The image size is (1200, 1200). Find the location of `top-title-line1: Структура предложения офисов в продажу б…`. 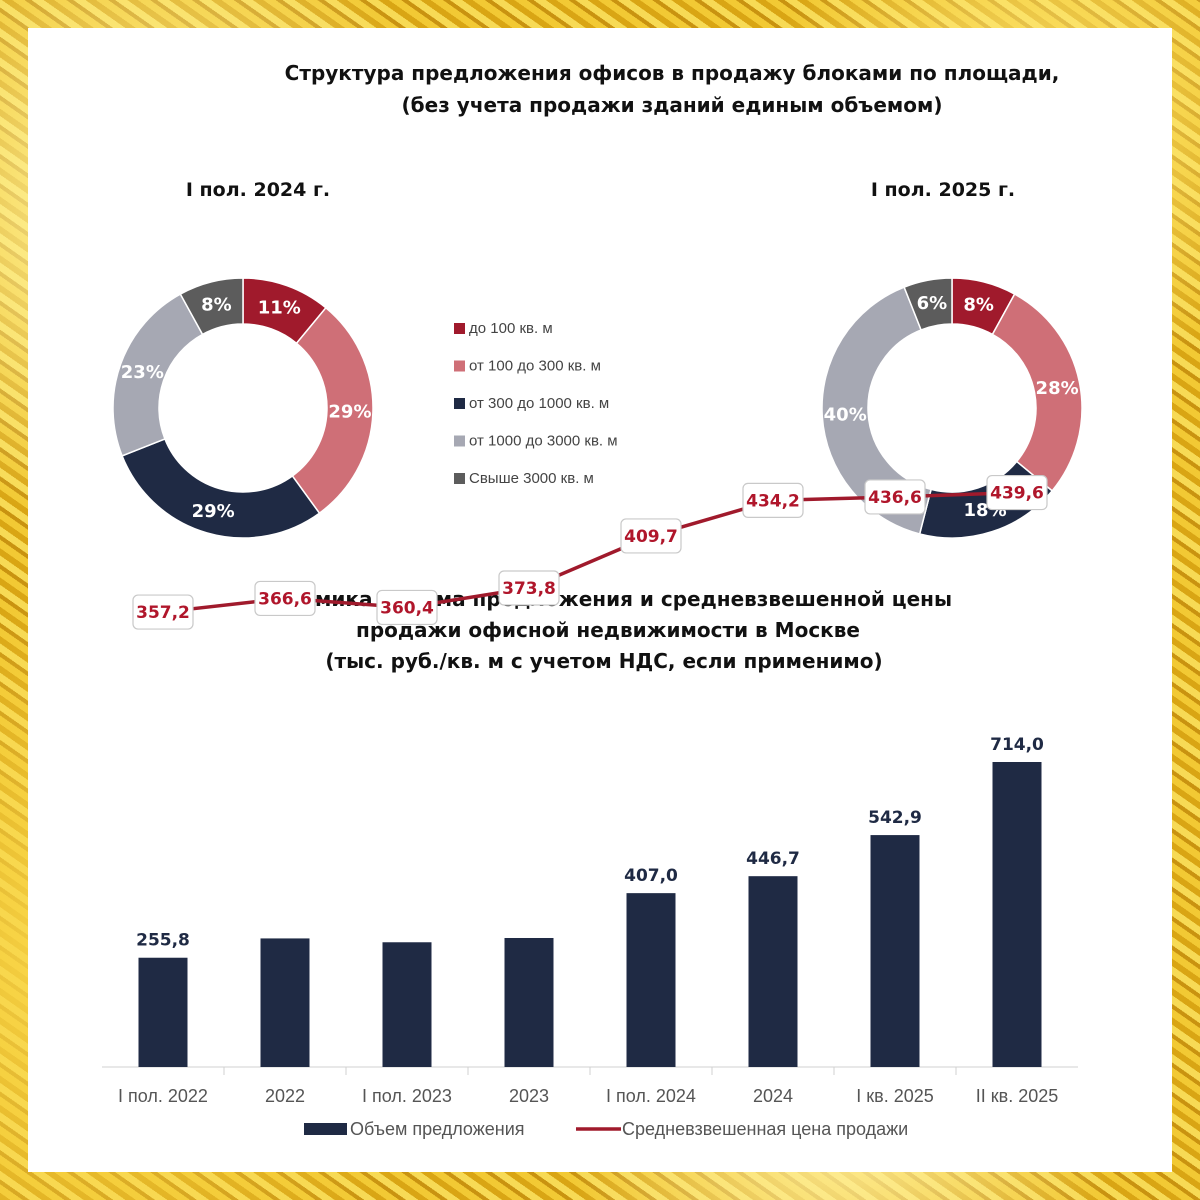

top-title-line1: Структура предложения офисов в продажу б… is located at coordinates (672, 73).